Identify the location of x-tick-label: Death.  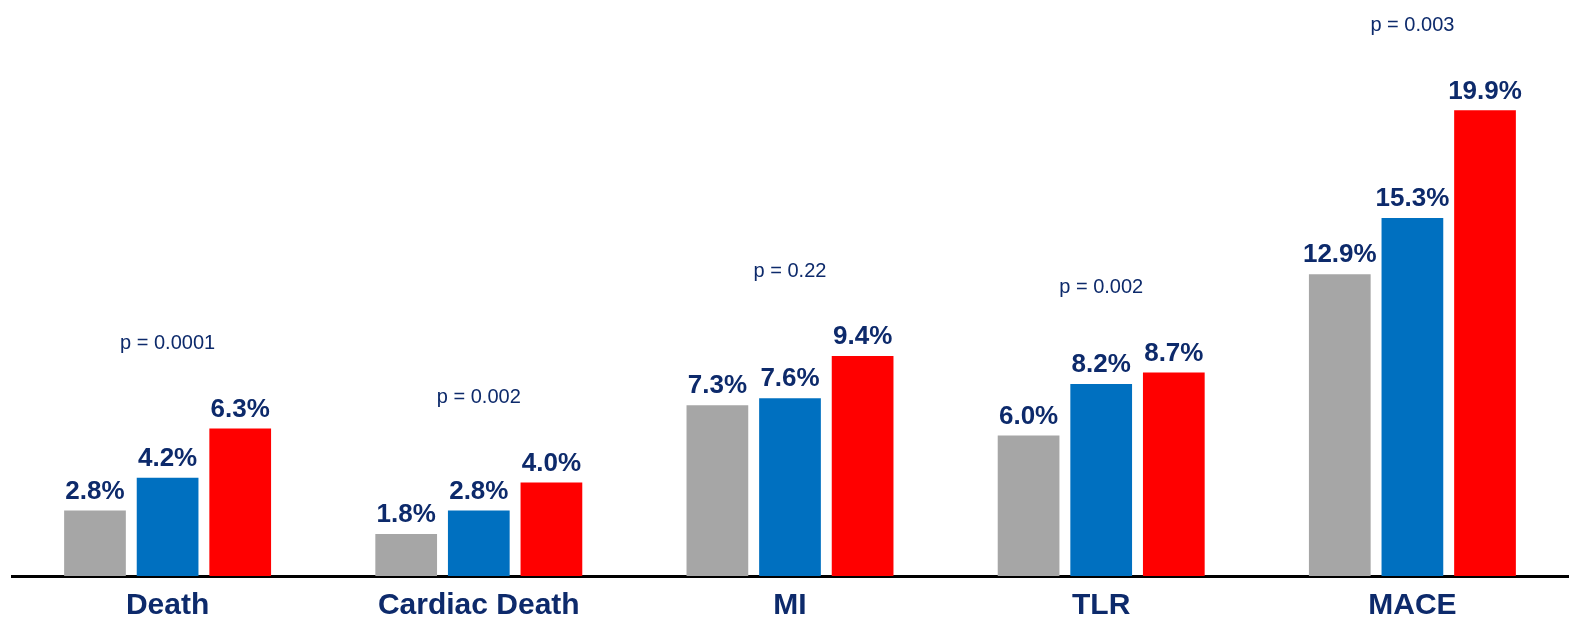
(167, 604).